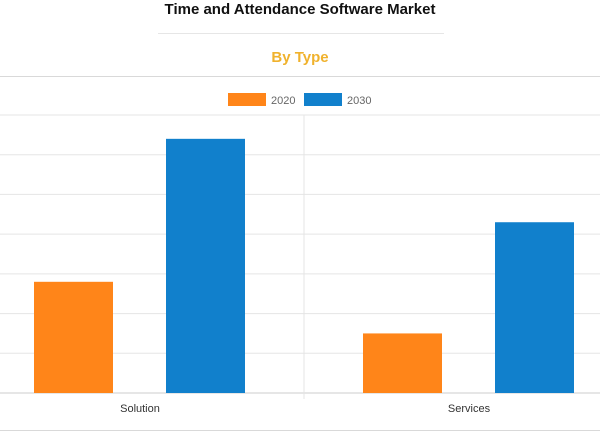  I want to click on x-tick-label: Solution, so click(140, 409).